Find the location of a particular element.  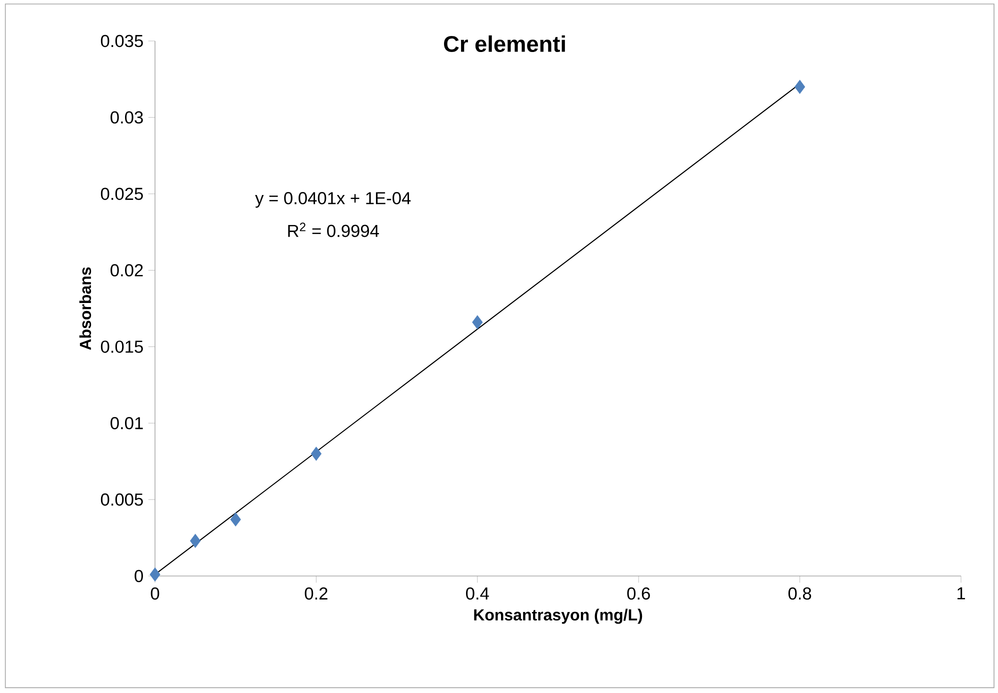

annotation: R$^{2}$ = 0.9994 is located at coordinates (333, 230).